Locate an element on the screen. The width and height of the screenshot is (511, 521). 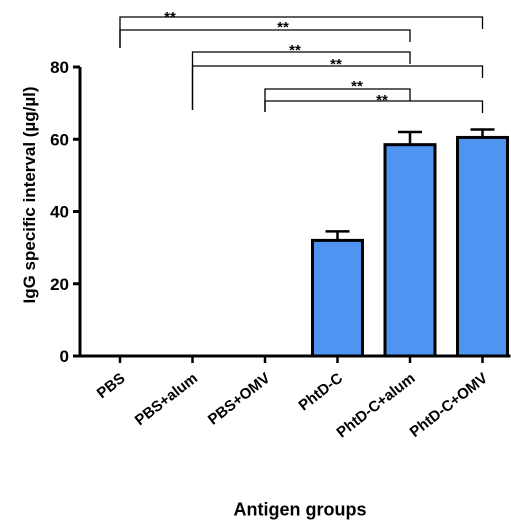
y-tick-label: 80 is located at coordinates (59, 67).